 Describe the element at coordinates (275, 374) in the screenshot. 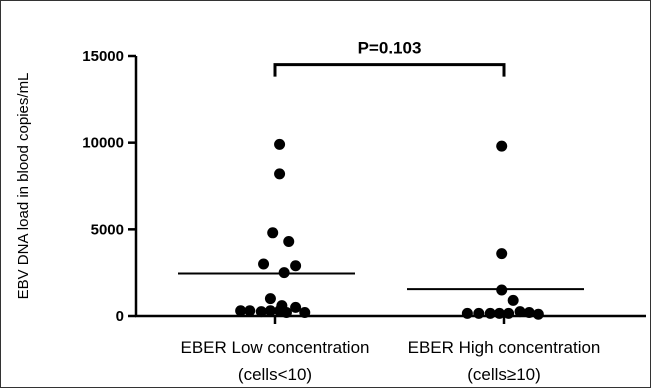

I see `x-tick-label-line2: (cells<10)` at that location.